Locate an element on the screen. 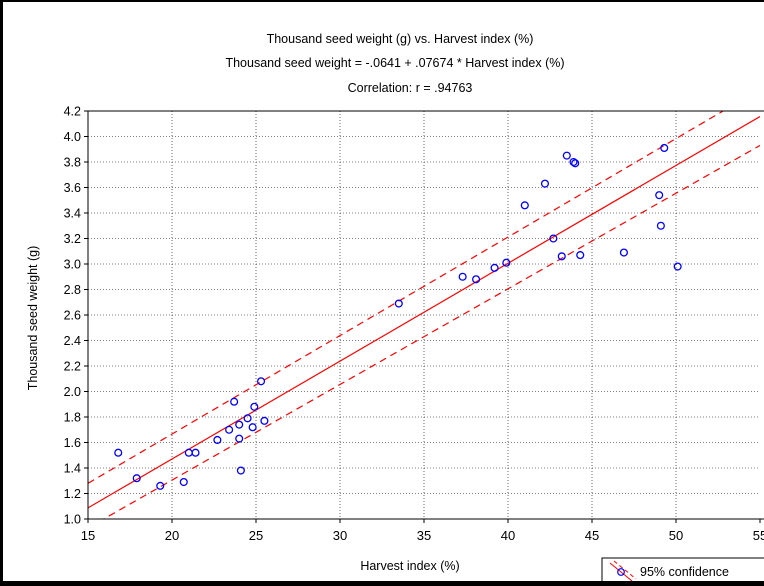  x-axis-ticks: 15 20 25 30 35 40 45 50 55 is located at coordinates (422, 531).